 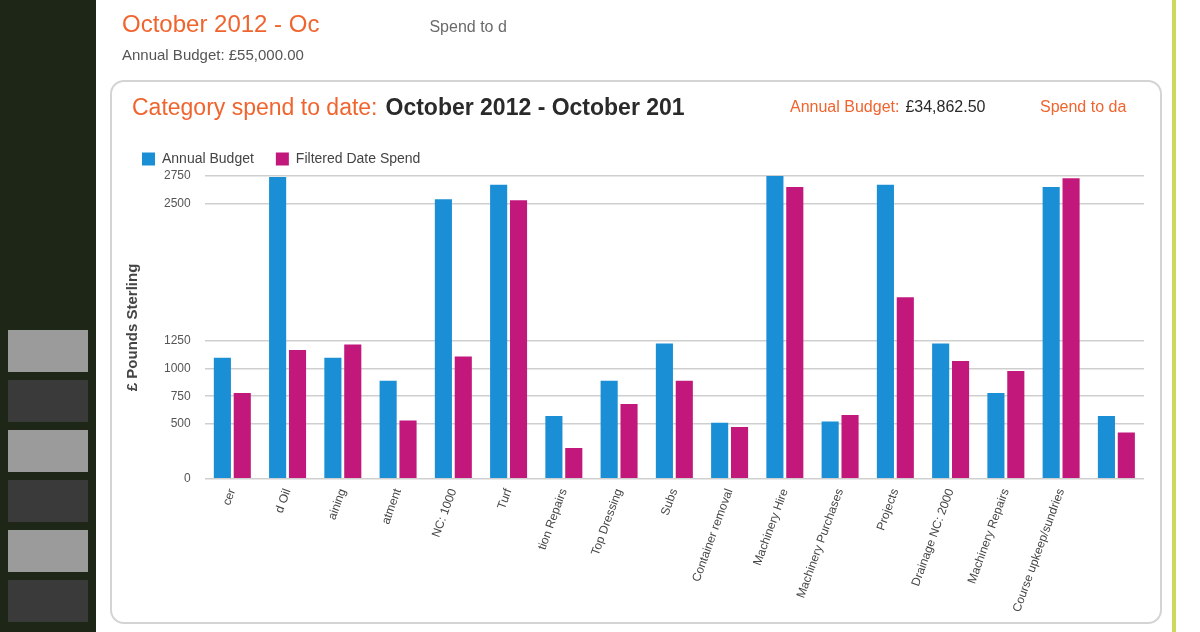 I want to click on y-tick-label: 1250, so click(x=177, y=340).